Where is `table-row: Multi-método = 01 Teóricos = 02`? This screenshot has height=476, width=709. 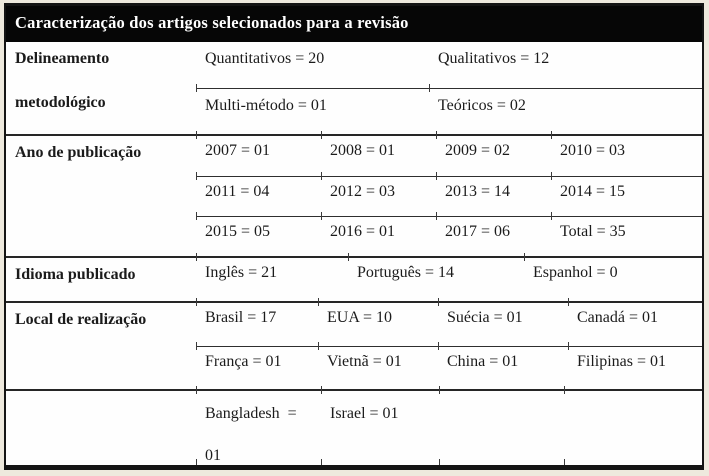 table-row: Multi-método = 01 Teóricos = 02 is located at coordinates (449, 109).